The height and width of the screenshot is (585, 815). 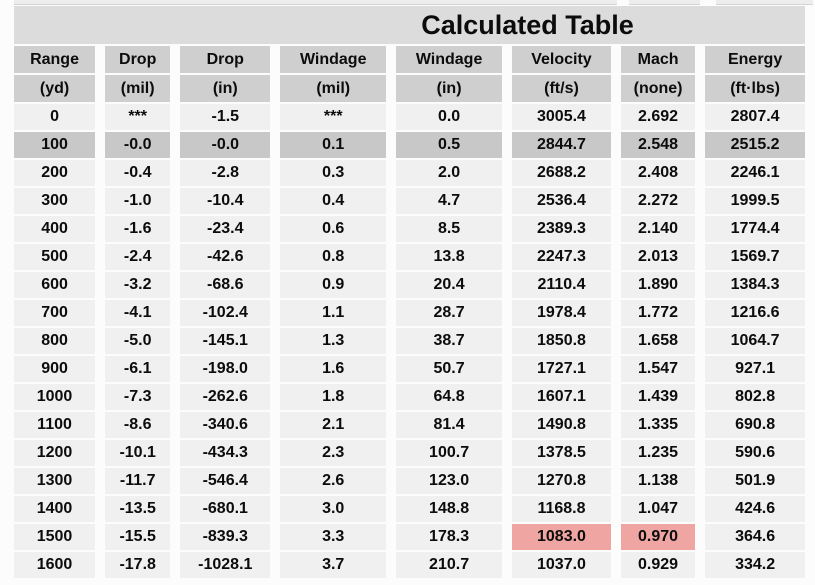 I want to click on cell-energy: 2246.1, so click(x=755, y=173).